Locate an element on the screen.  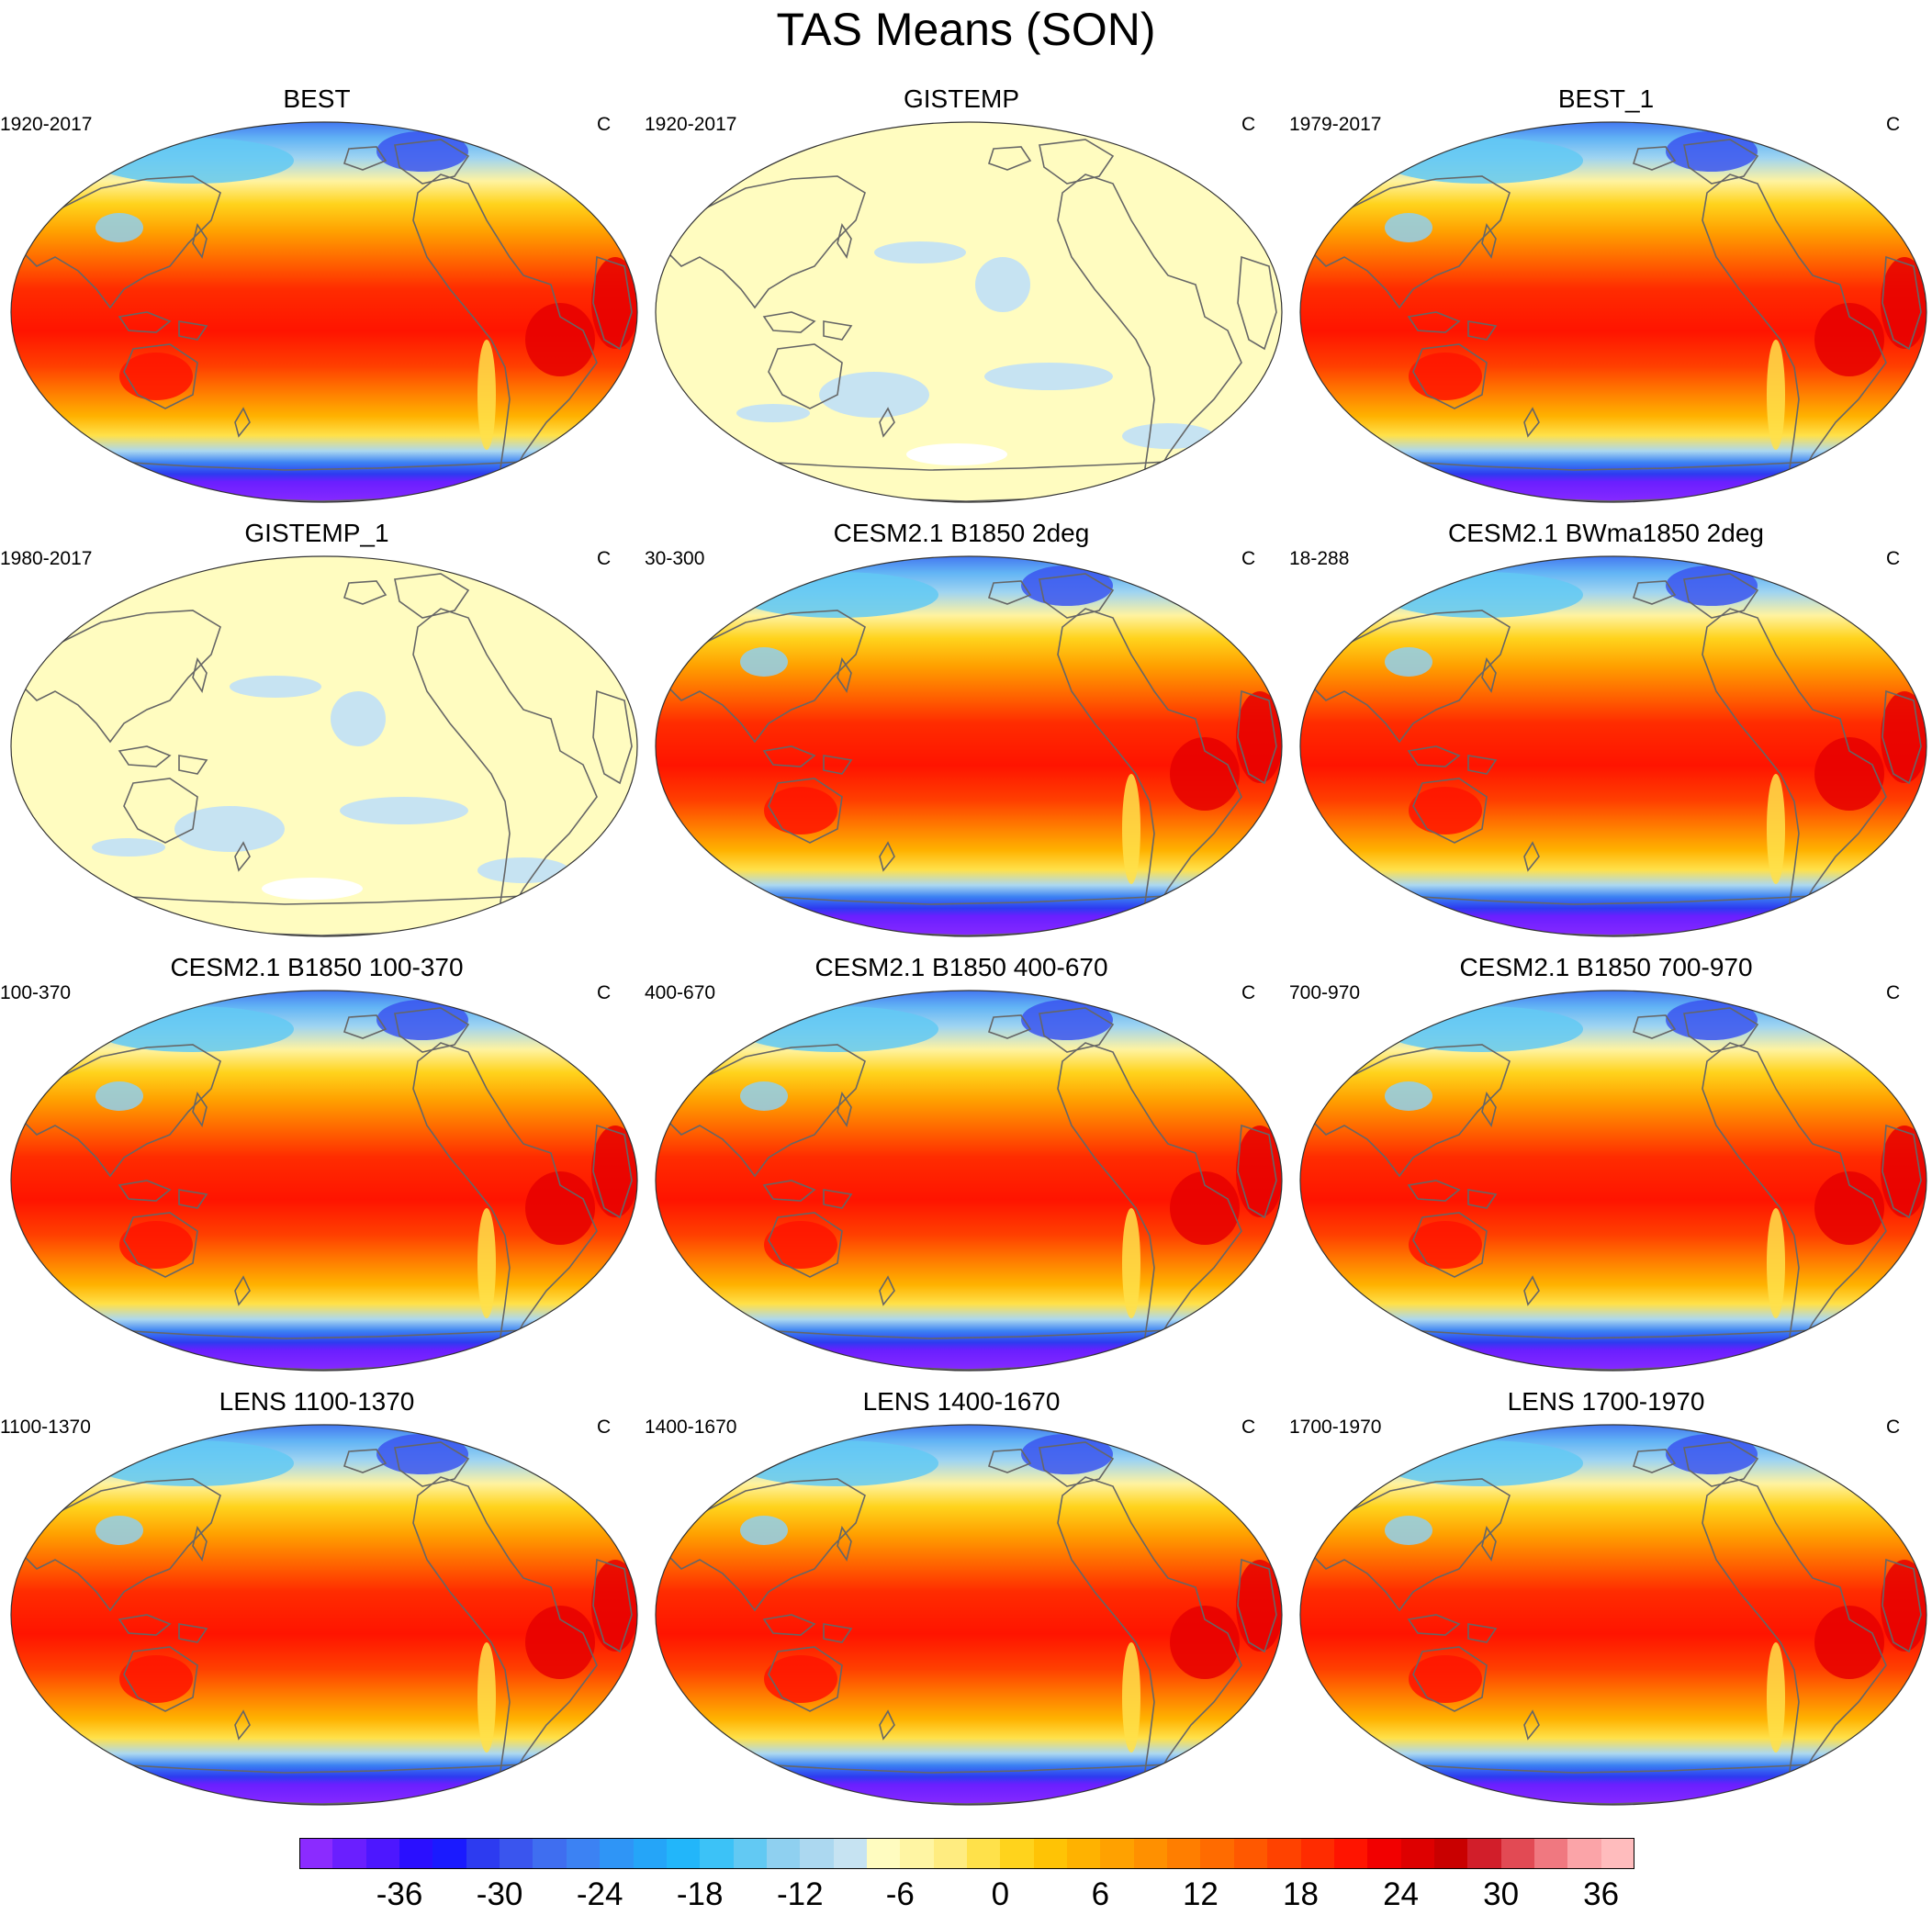
map-panel: CESM2.1 B1850 100-370 100-370 C is located at coordinates (319, 1164).